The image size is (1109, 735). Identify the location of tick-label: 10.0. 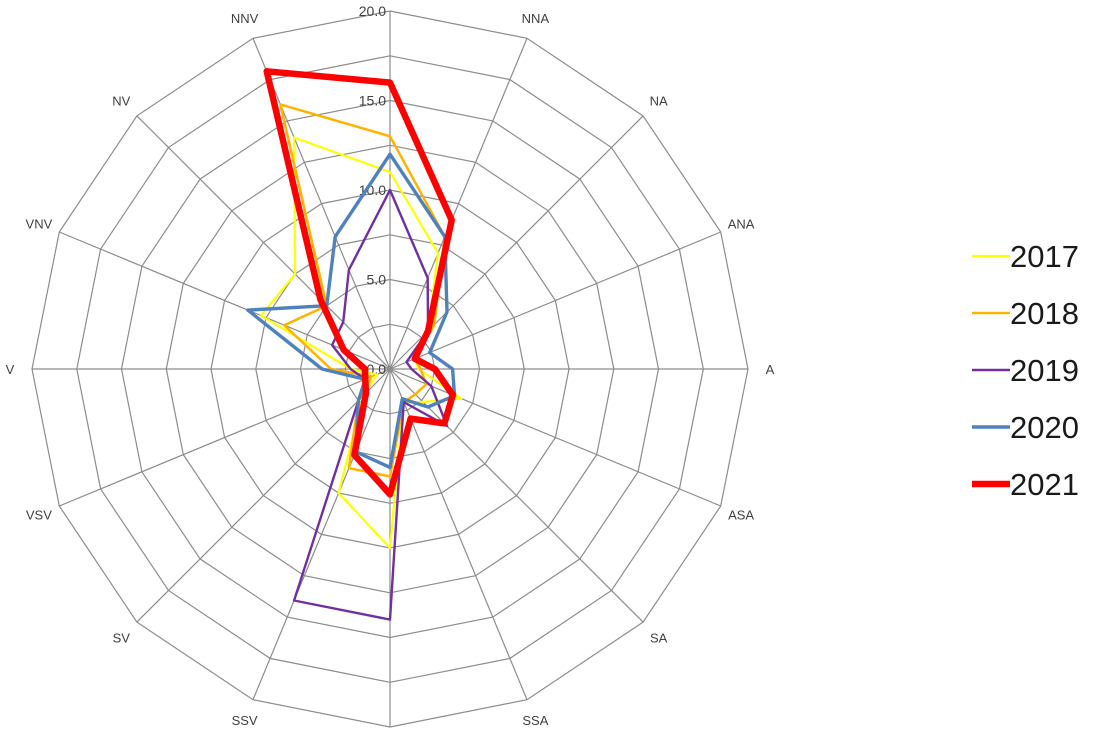
(372, 190).